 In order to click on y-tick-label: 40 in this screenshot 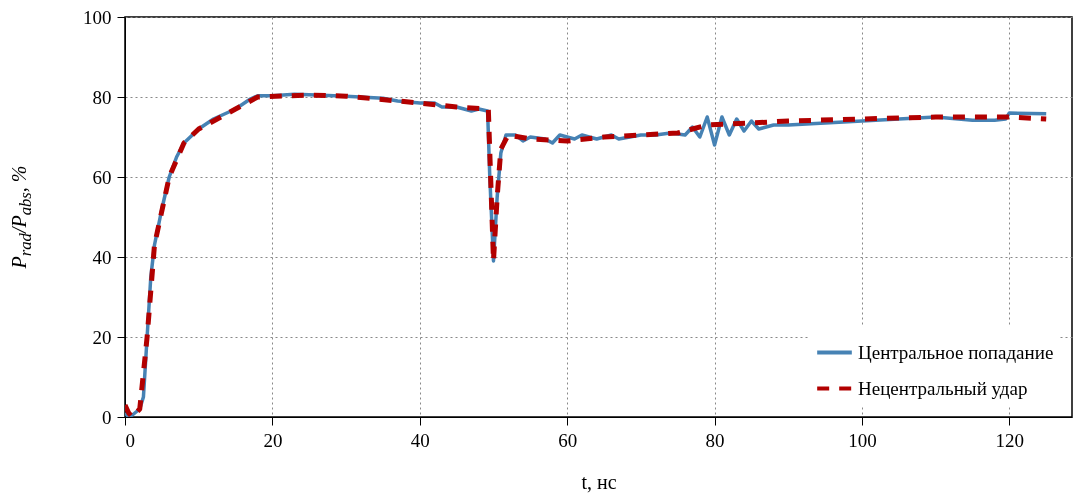, I will do `click(102, 257)`.